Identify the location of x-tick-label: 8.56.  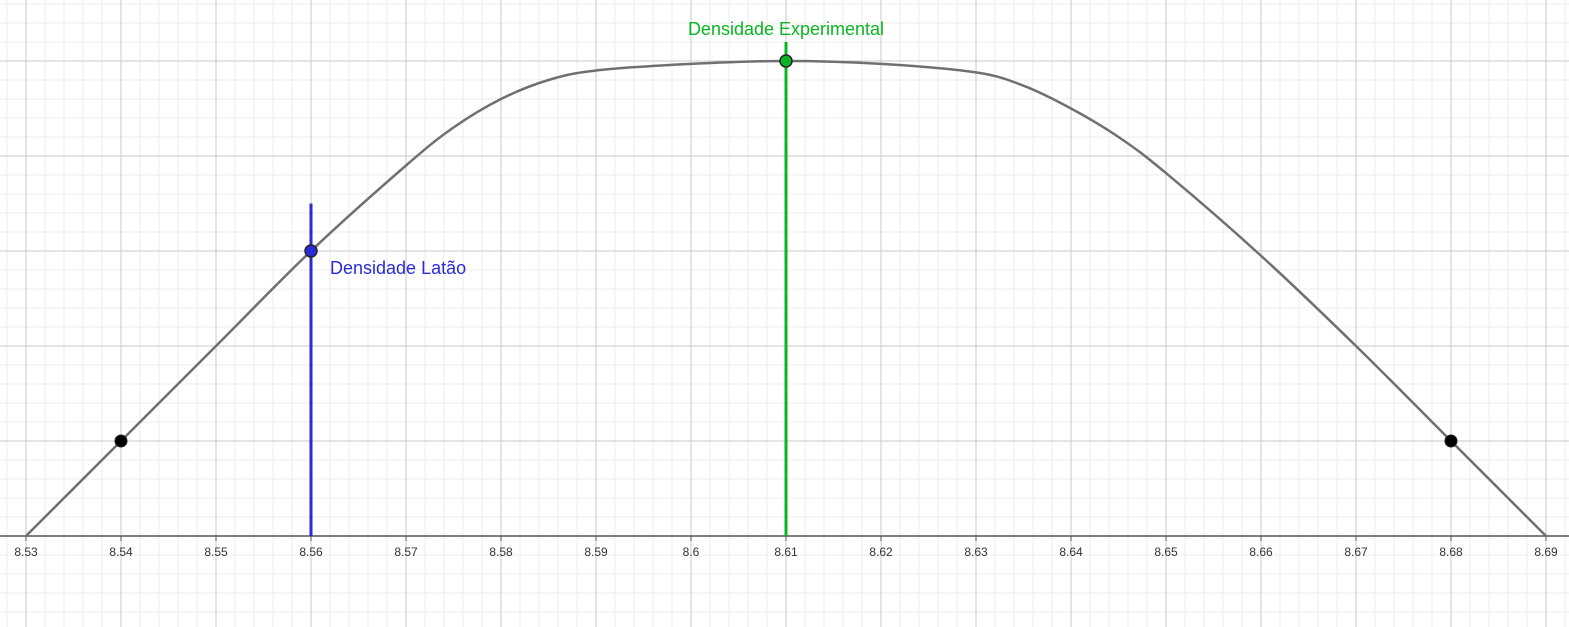
(311, 552).